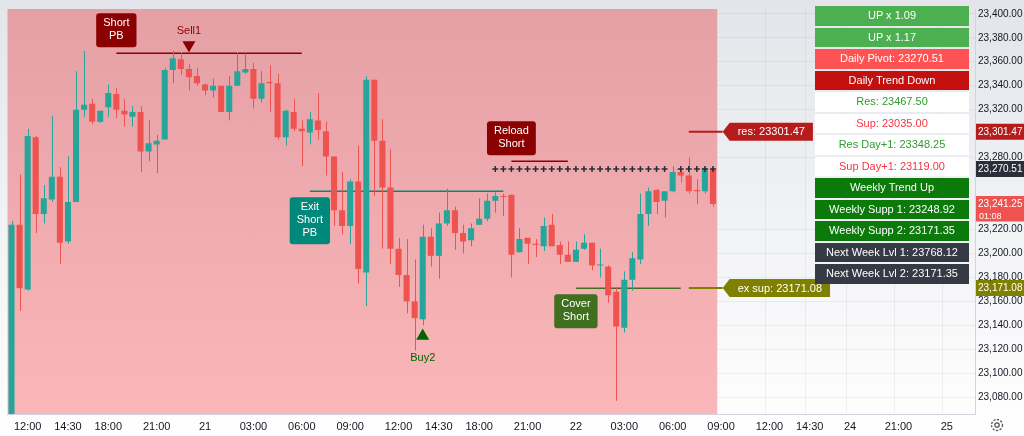 The height and width of the screenshot is (436, 1024). Describe the element at coordinates (892, 188) in the screenshot. I see `info-cell: Weekly Trend Up` at that location.